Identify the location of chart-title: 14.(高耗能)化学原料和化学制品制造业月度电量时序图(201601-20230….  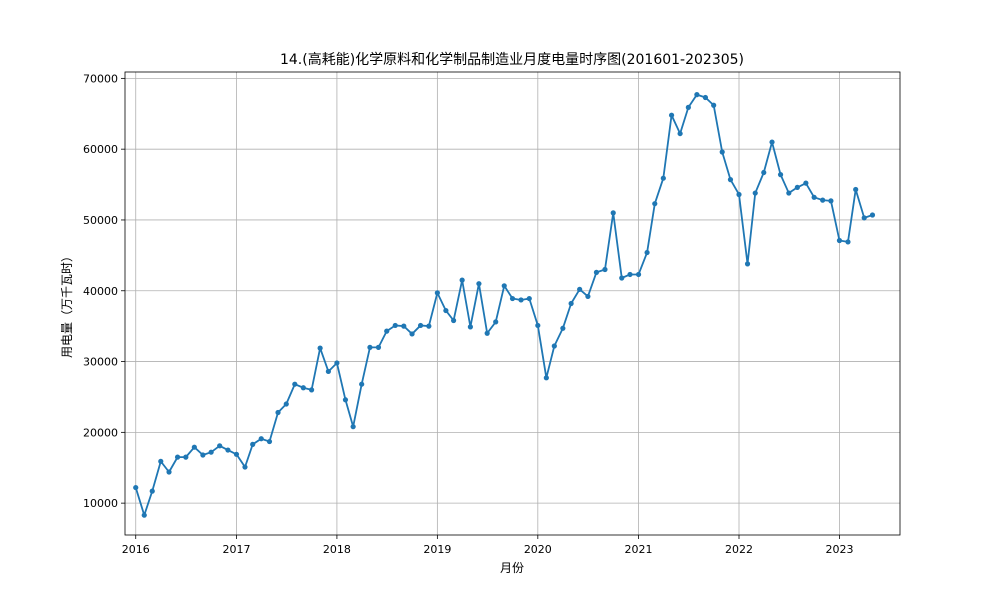
(512, 59).